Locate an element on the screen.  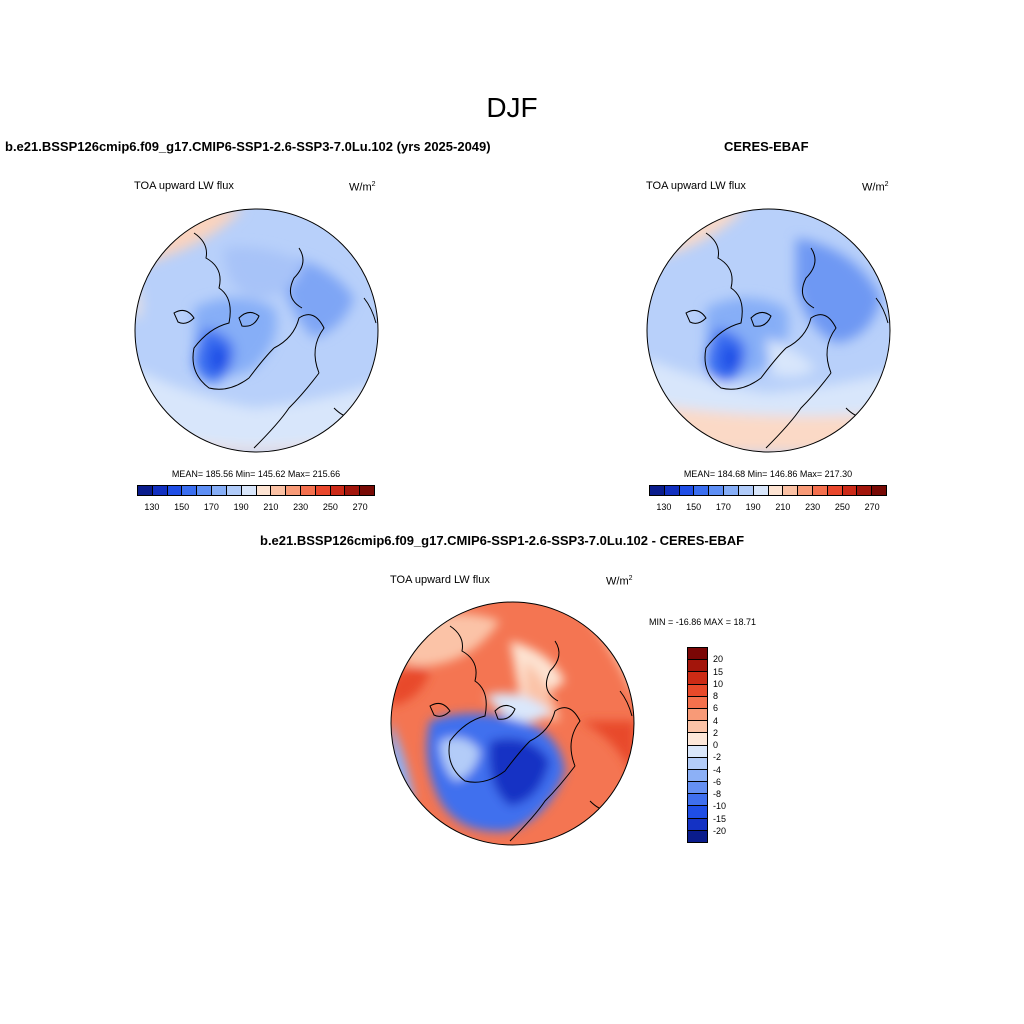
colorbar-tick-label: -6 is located at coordinates (717, 781).